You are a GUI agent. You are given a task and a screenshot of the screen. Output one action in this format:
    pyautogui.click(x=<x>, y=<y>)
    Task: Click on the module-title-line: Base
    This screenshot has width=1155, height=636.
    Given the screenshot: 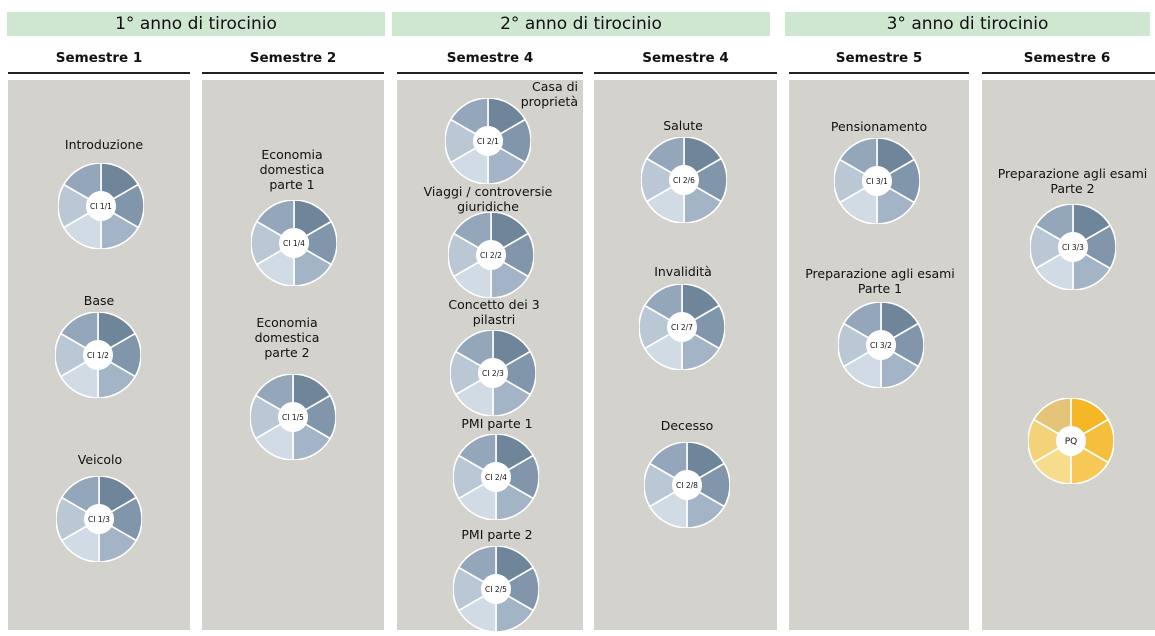 What is the action you would take?
    pyautogui.click(x=99, y=300)
    